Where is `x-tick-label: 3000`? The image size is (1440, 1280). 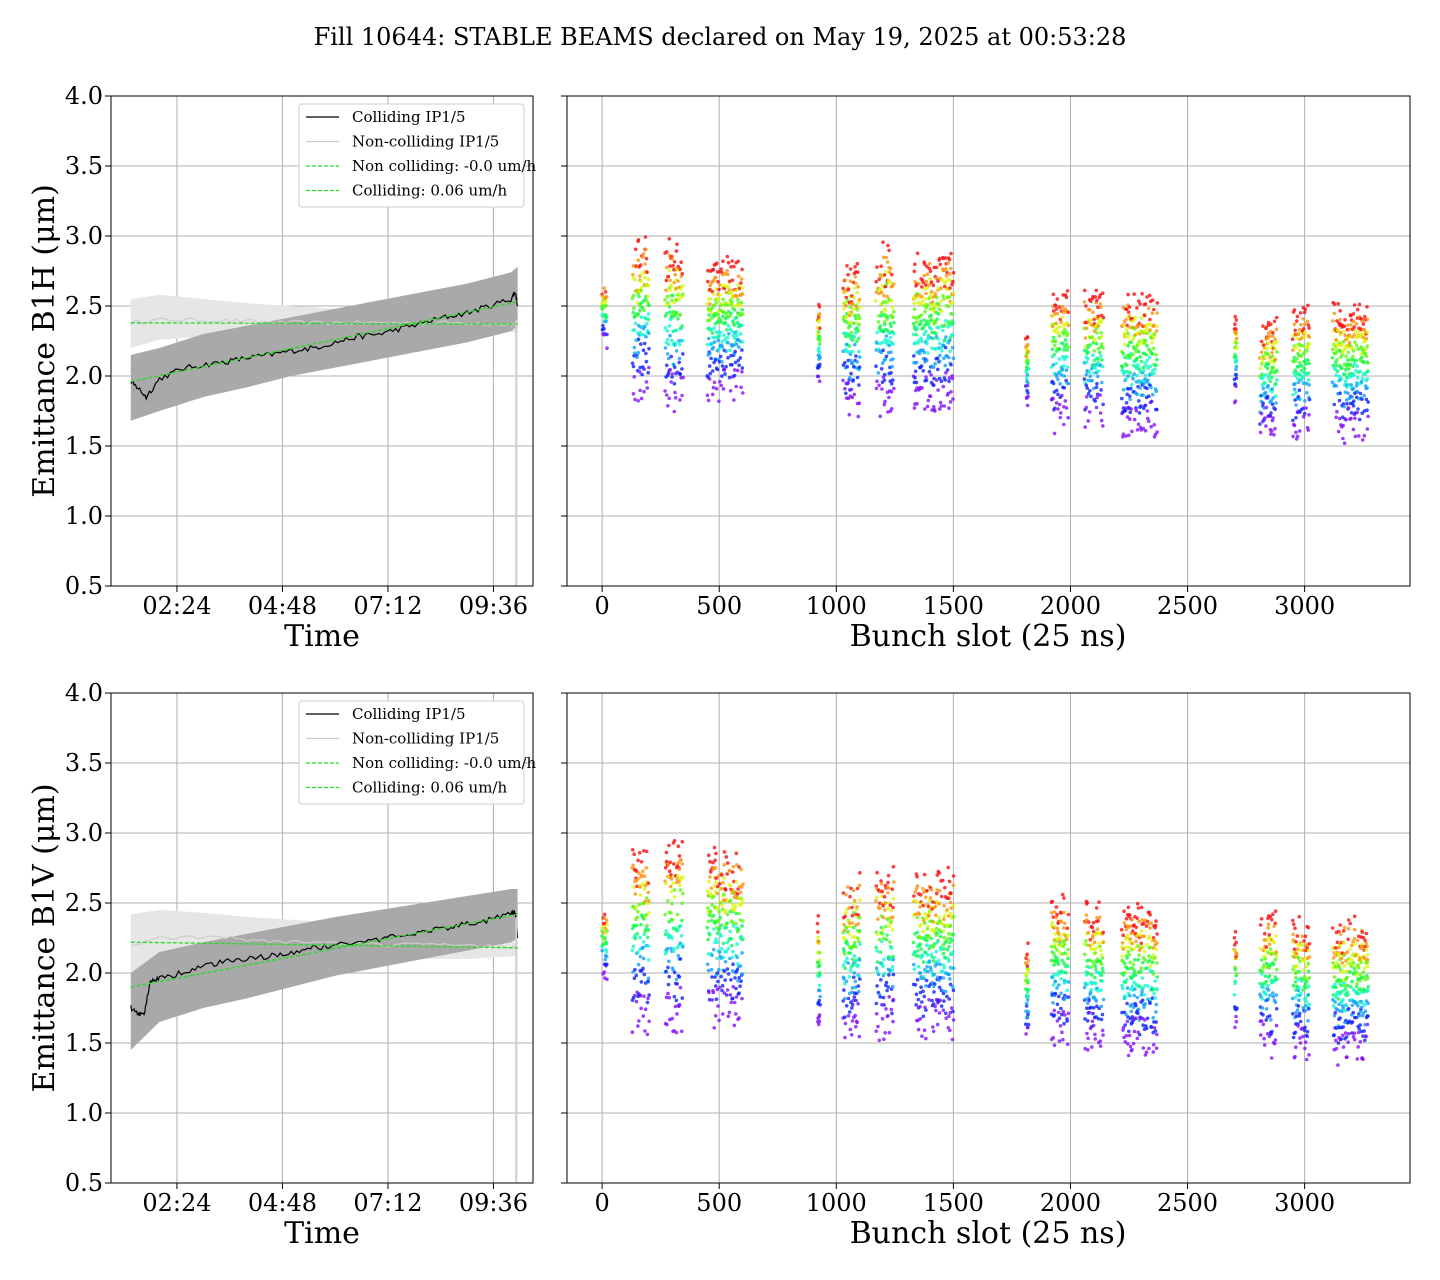
x-tick-label: 3000 is located at coordinates (1304, 1203).